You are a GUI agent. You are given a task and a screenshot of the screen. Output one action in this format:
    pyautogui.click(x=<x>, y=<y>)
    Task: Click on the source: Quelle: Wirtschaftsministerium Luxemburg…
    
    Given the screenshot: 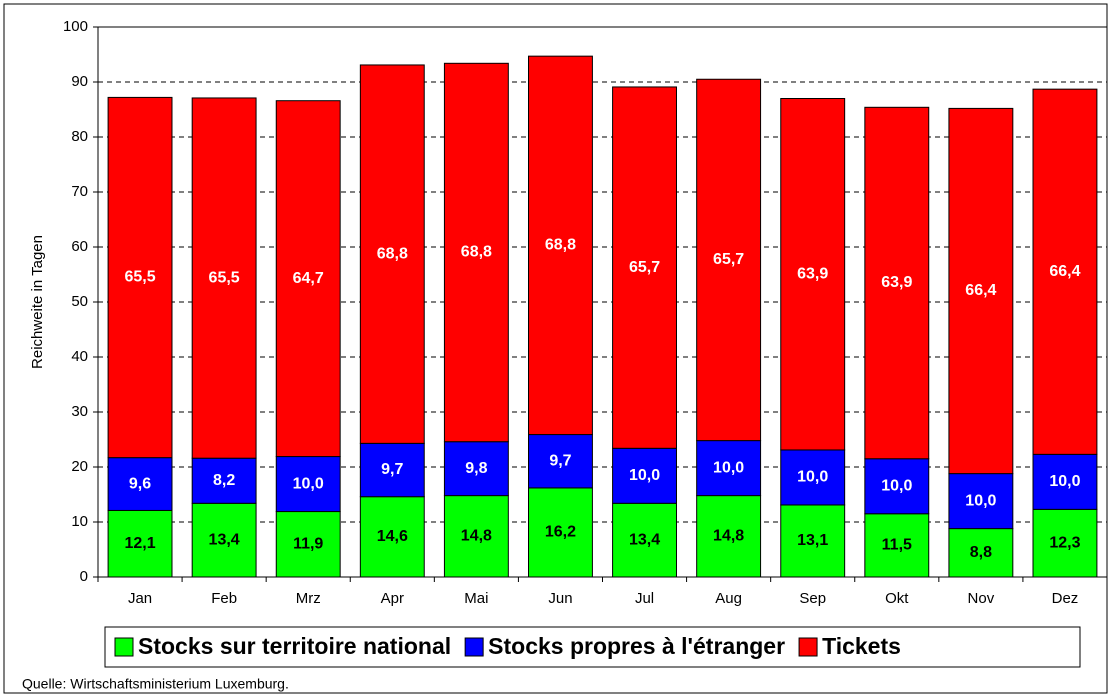 What is the action you would take?
    pyautogui.click(x=155, y=684)
    